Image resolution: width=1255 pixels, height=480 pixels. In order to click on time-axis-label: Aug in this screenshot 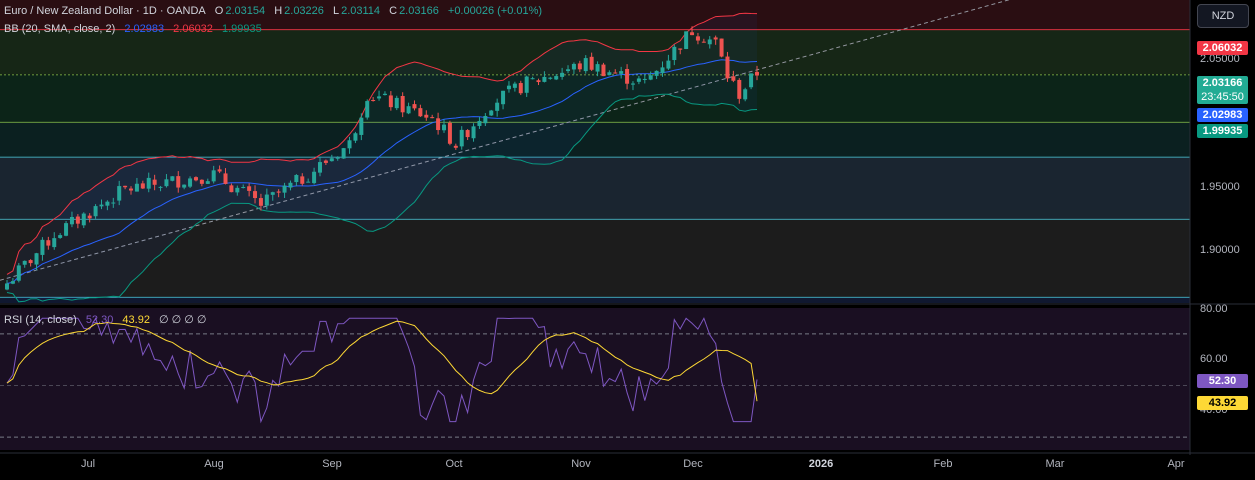, I will do `click(214, 464)`.